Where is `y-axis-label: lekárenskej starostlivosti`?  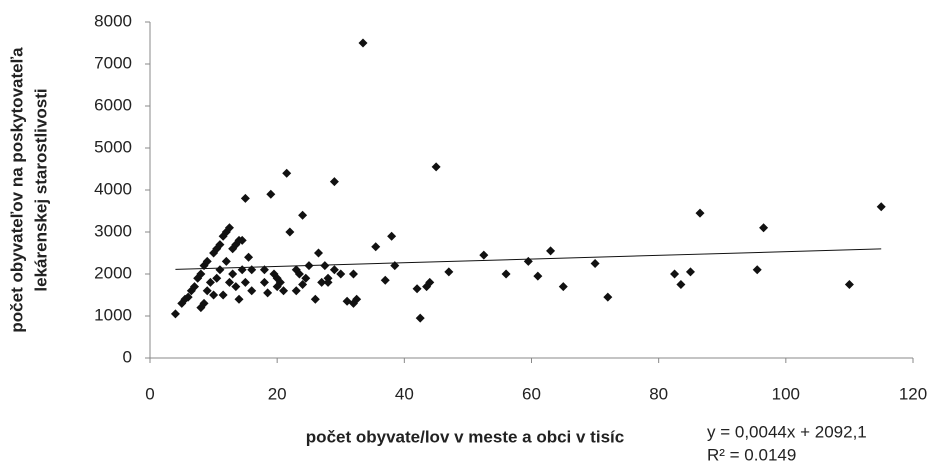
y-axis-label: lekárenskej starostlivosti is located at coordinates (40, 189).